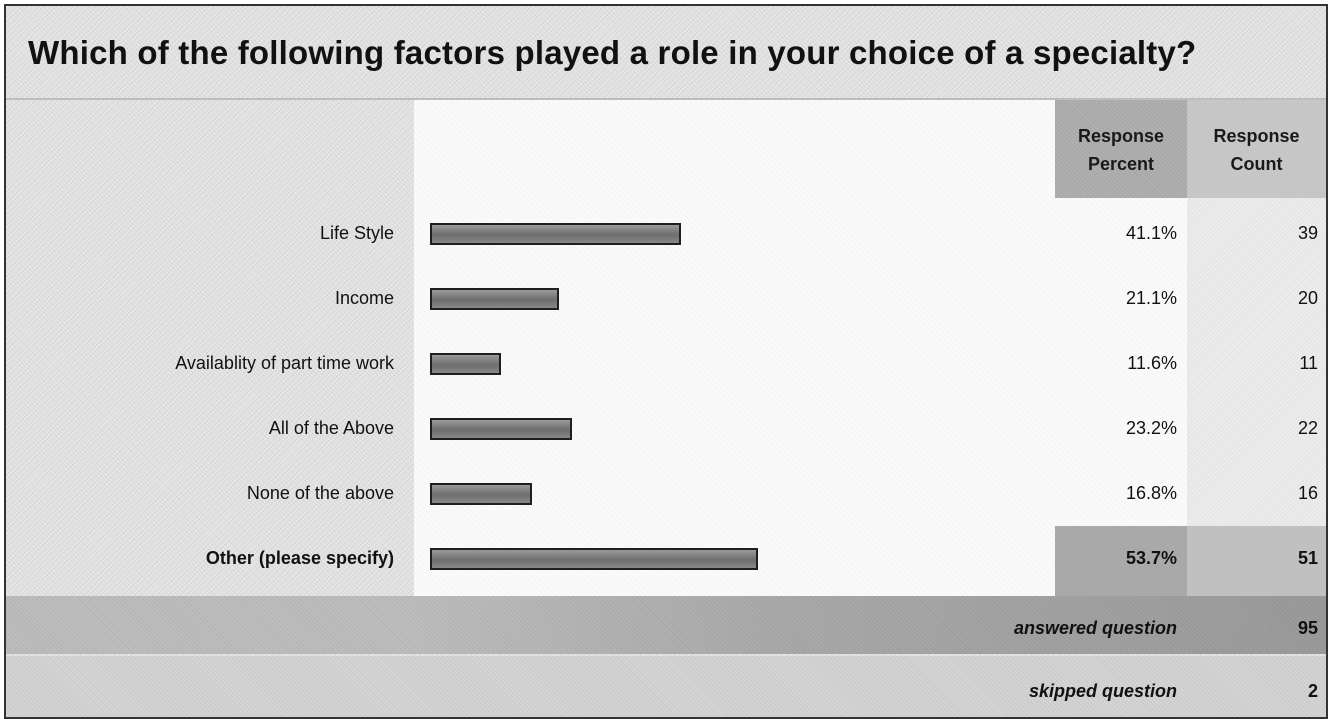 The image size is (1330, 719). Describe the element at coordinates (1312, 691) in the screenshot. I see `skipped-question-value: 2` at that location.